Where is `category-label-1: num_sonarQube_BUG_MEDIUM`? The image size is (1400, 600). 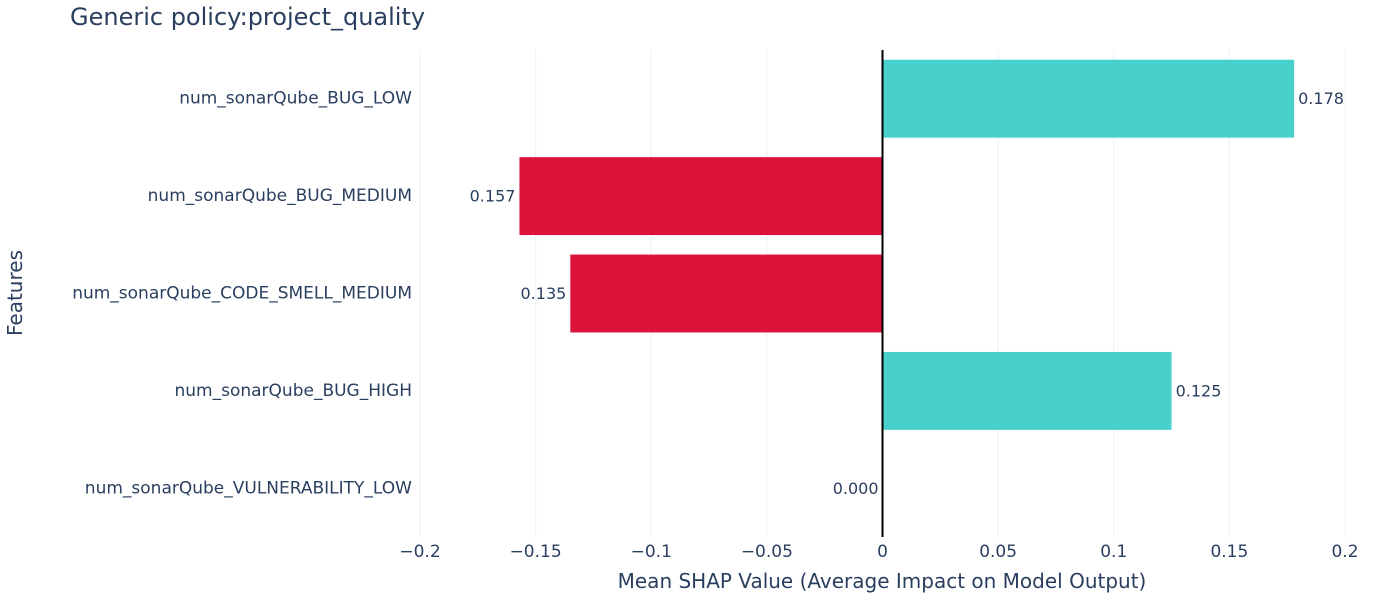 category-label-1: num_sonarQube_BUG_MEDIUM is located at coordinates (280, 196).